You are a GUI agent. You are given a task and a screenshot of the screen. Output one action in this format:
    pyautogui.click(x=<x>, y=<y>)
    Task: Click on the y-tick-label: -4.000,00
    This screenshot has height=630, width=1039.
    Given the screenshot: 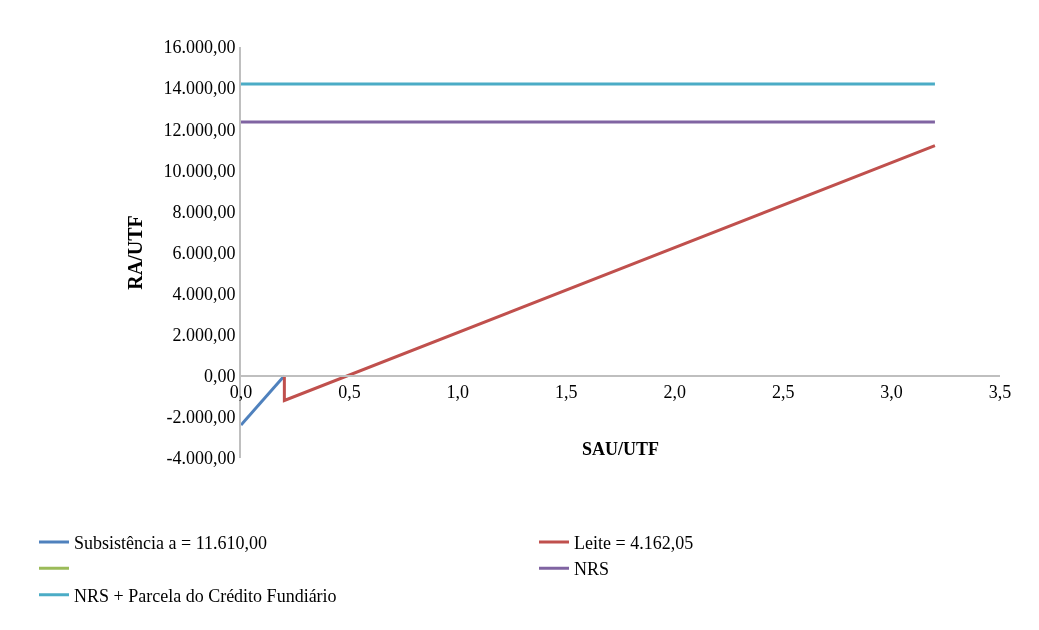 What is the action you would take?
    pyautogui.click(x=201, y=458)
    